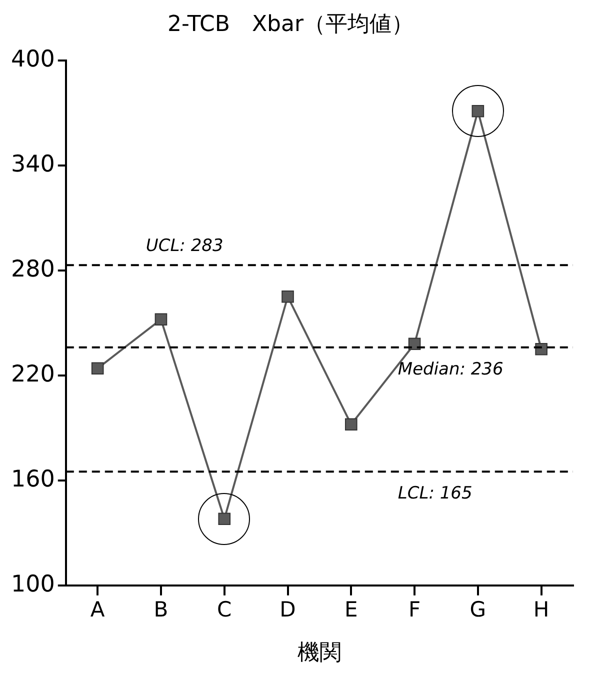 This screenshot has height=679, width=595. I want to click on x-tick-label: H, so click(541, 609).